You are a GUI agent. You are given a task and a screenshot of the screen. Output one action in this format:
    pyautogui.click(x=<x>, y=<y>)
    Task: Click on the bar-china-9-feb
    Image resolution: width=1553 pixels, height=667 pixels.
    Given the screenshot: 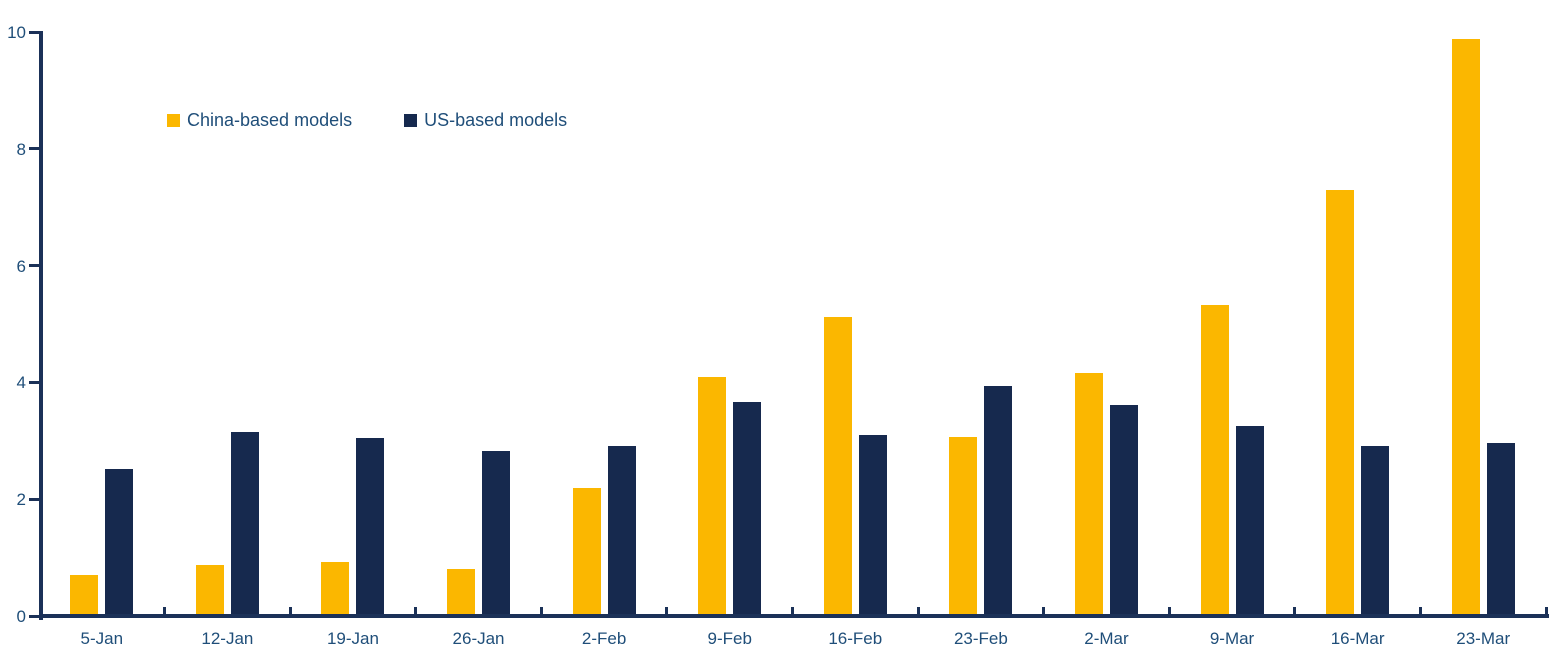 What is the action you would take?
    pyautogui.click(x=712, y=496)
    